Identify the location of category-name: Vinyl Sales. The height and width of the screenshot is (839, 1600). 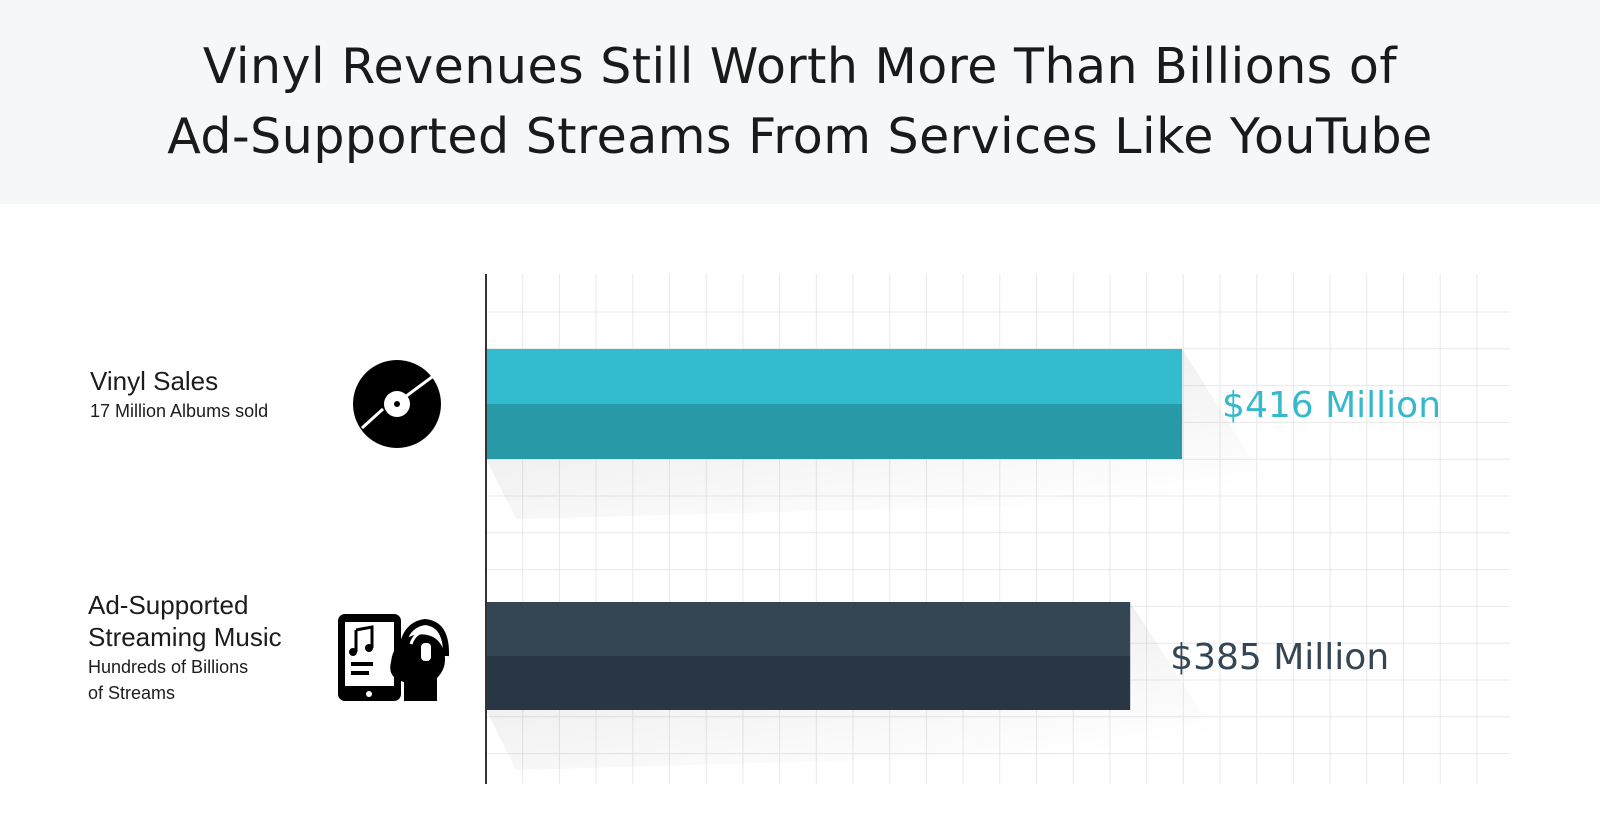
(154, 381).